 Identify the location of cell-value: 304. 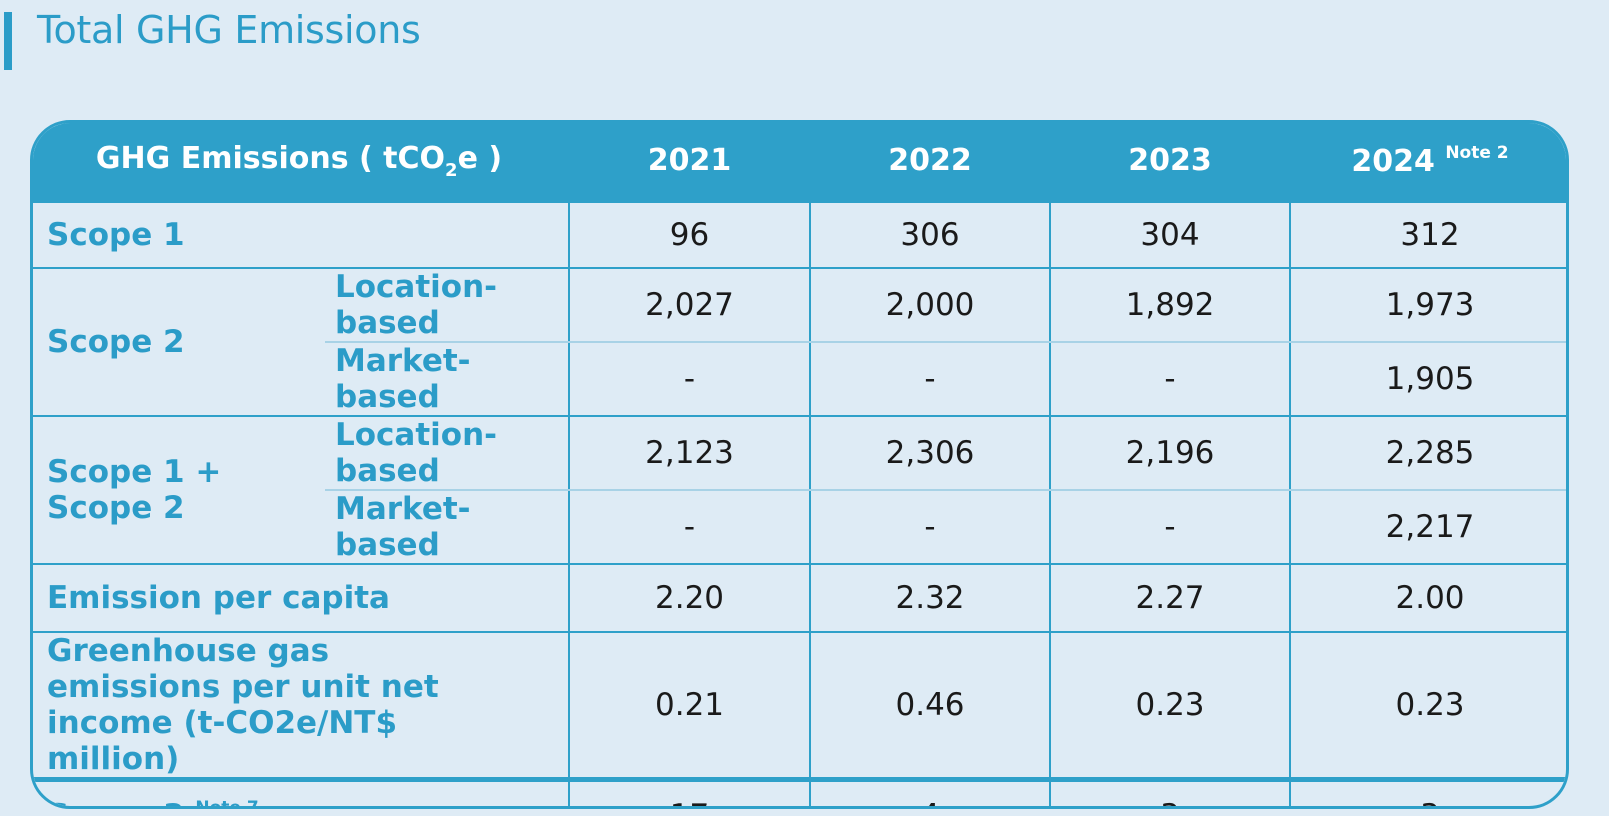
(1170, 235).